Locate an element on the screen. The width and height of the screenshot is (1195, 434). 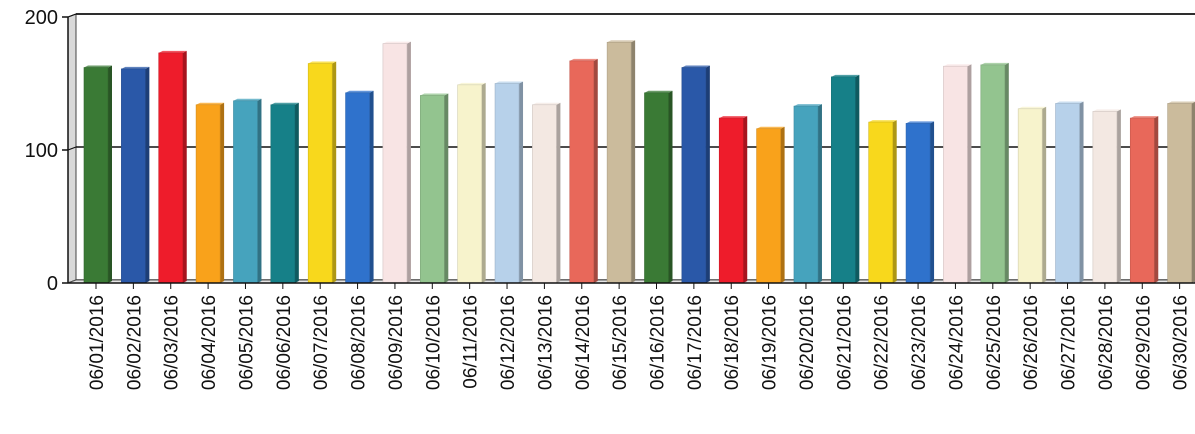
x-tick-label: 06/15/2016 is located at coordinates (620, 342).